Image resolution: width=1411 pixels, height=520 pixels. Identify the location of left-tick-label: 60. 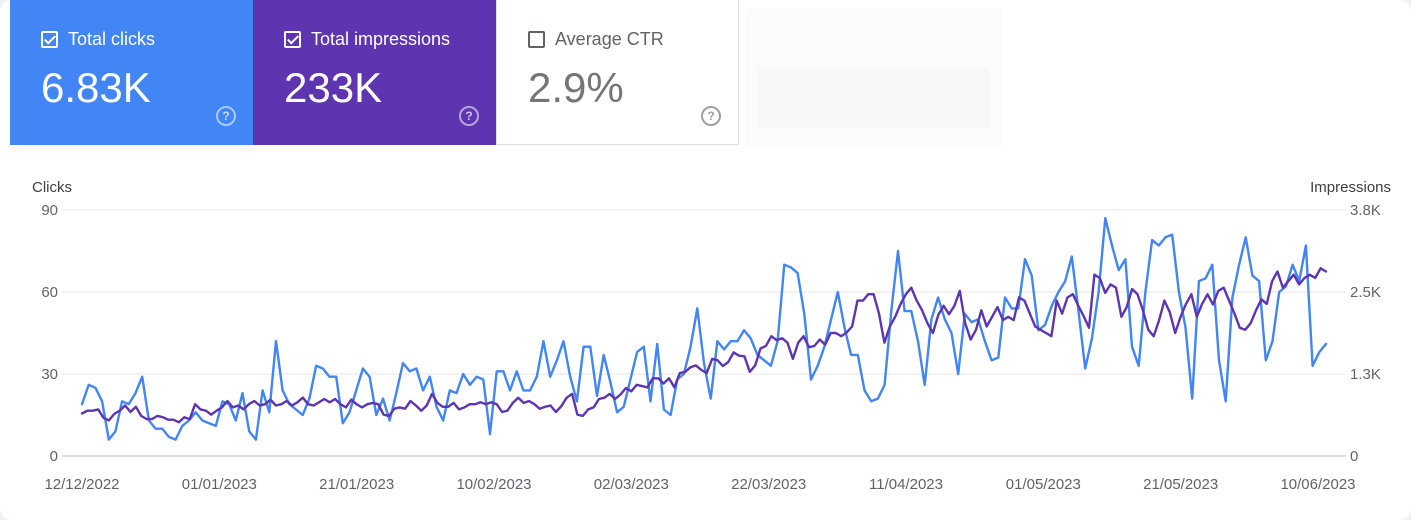
(49, 292).